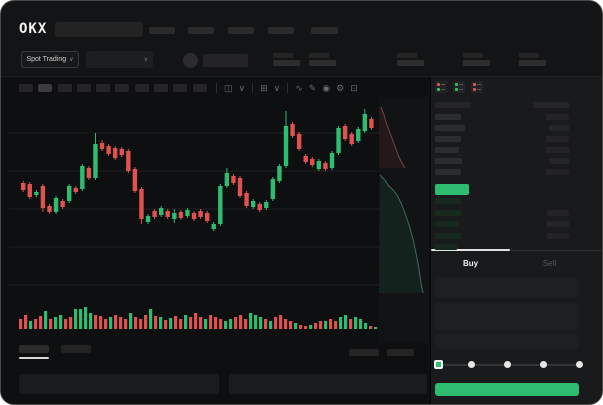 The image size is (603, 405). Describe the element at coordinates (190, 60) in the screenshot. I see `coin-icon` at that location.